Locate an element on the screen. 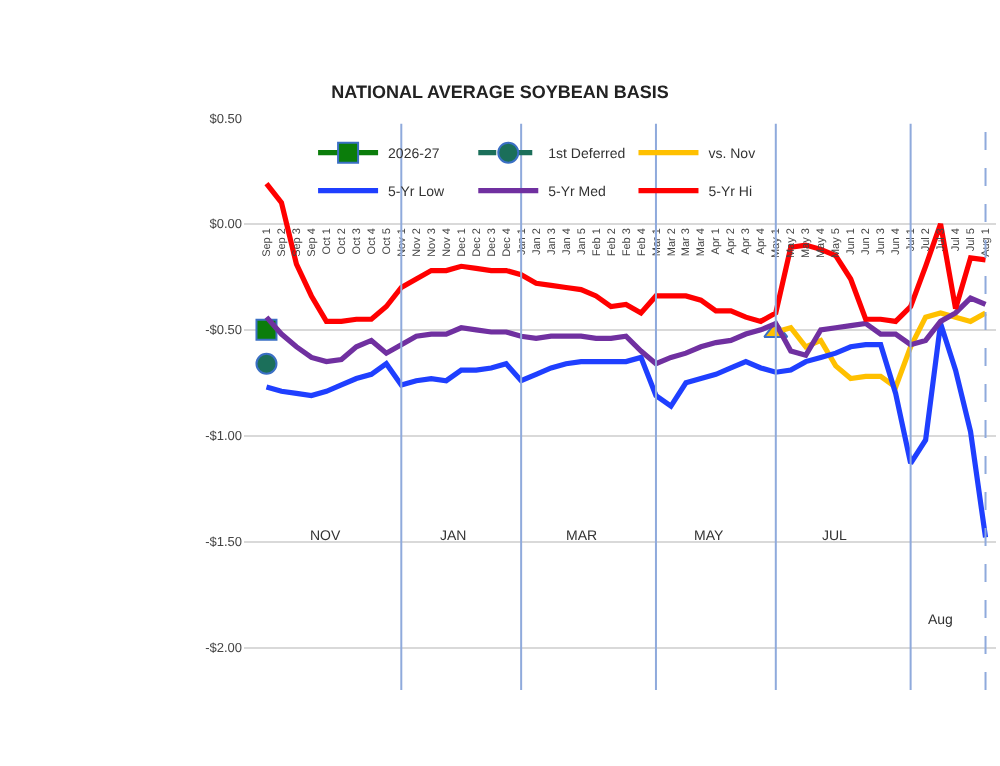 The height and width of the screenshot is (766, 1000). chart-title: NATIONAL AVERAGE SOYBEAN BASIS is located at coordinates (500, 92).